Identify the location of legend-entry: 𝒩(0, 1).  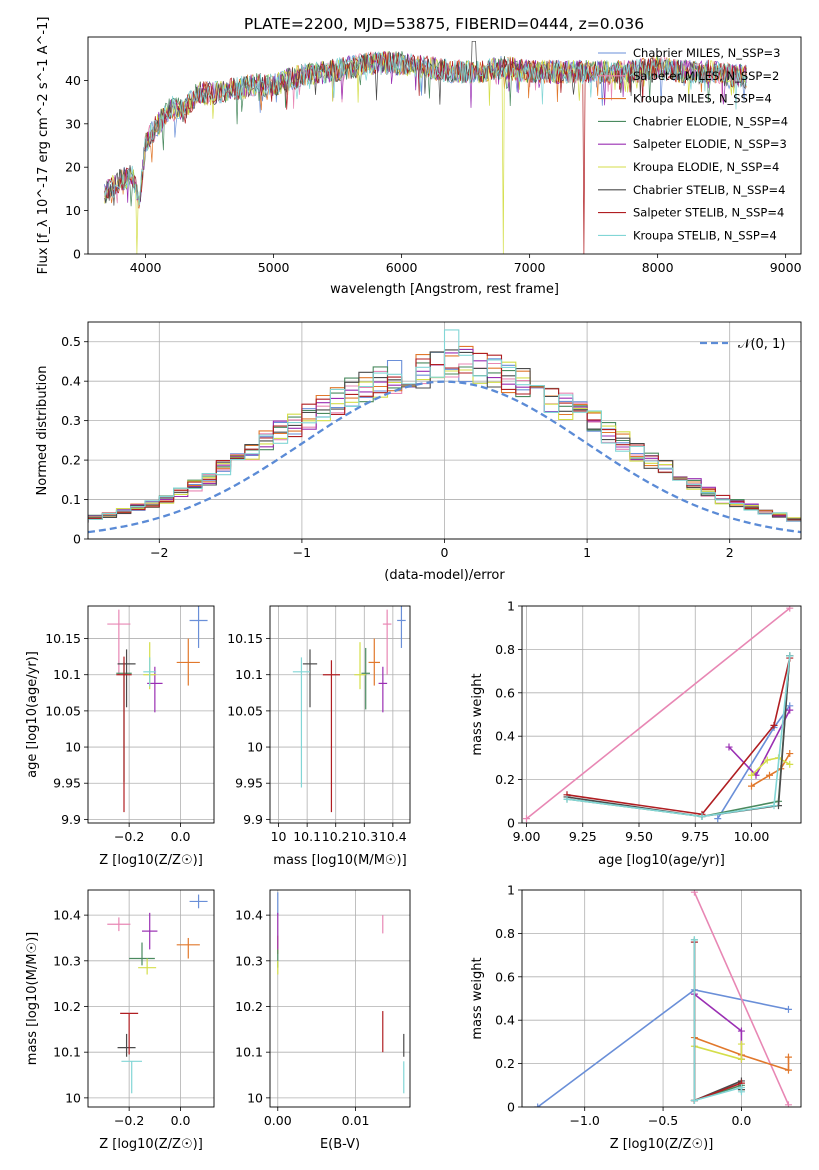
(761, 344).